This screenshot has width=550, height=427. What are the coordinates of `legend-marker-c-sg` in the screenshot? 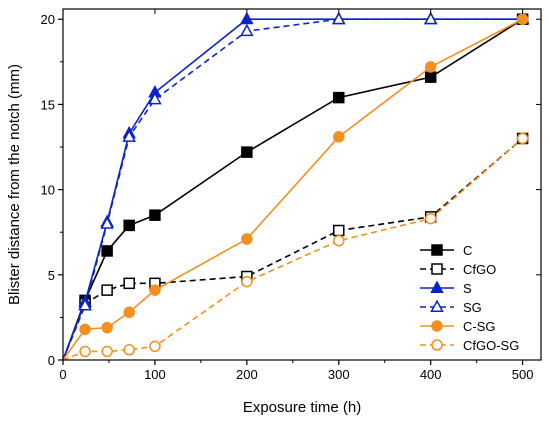 It's located at (437, 326).